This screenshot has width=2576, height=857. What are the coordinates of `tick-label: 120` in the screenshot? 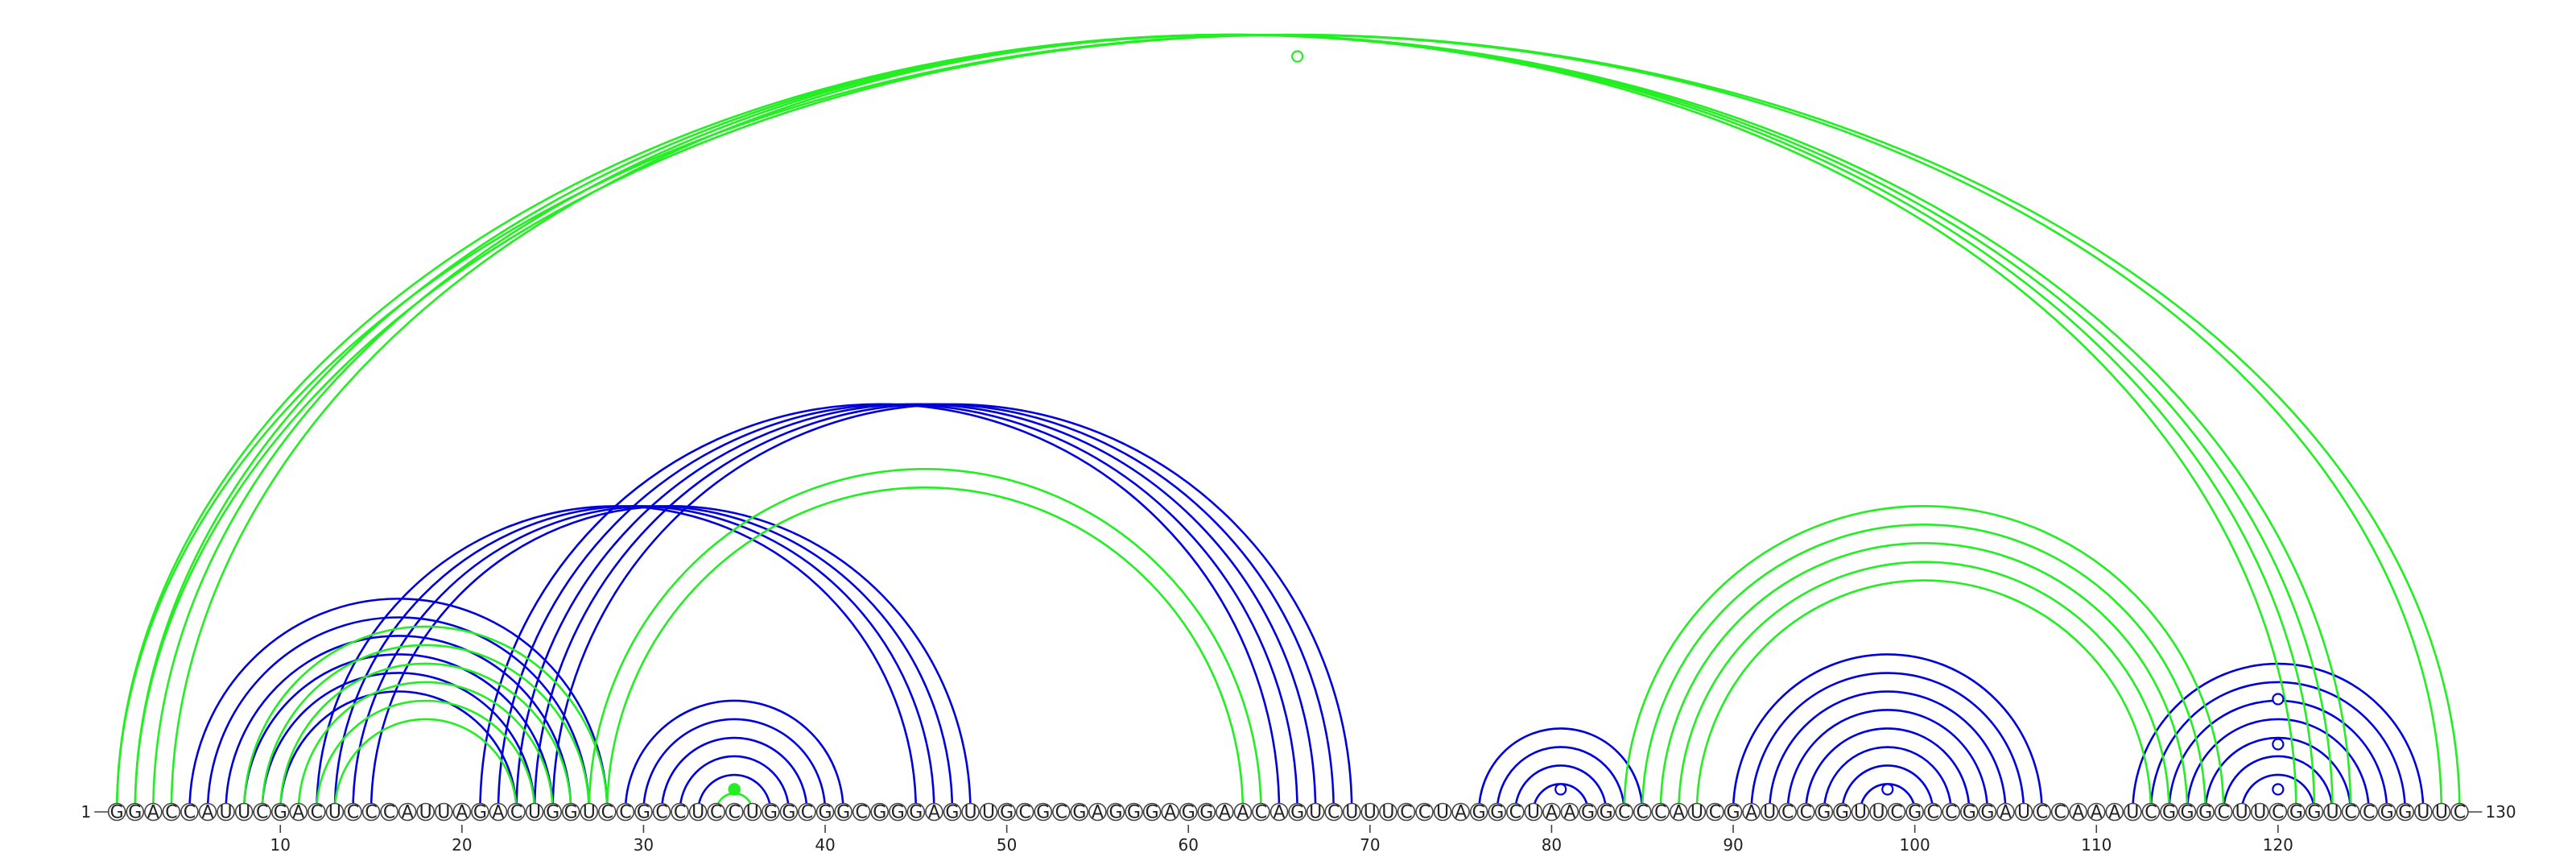 It's located at (2278, 845).